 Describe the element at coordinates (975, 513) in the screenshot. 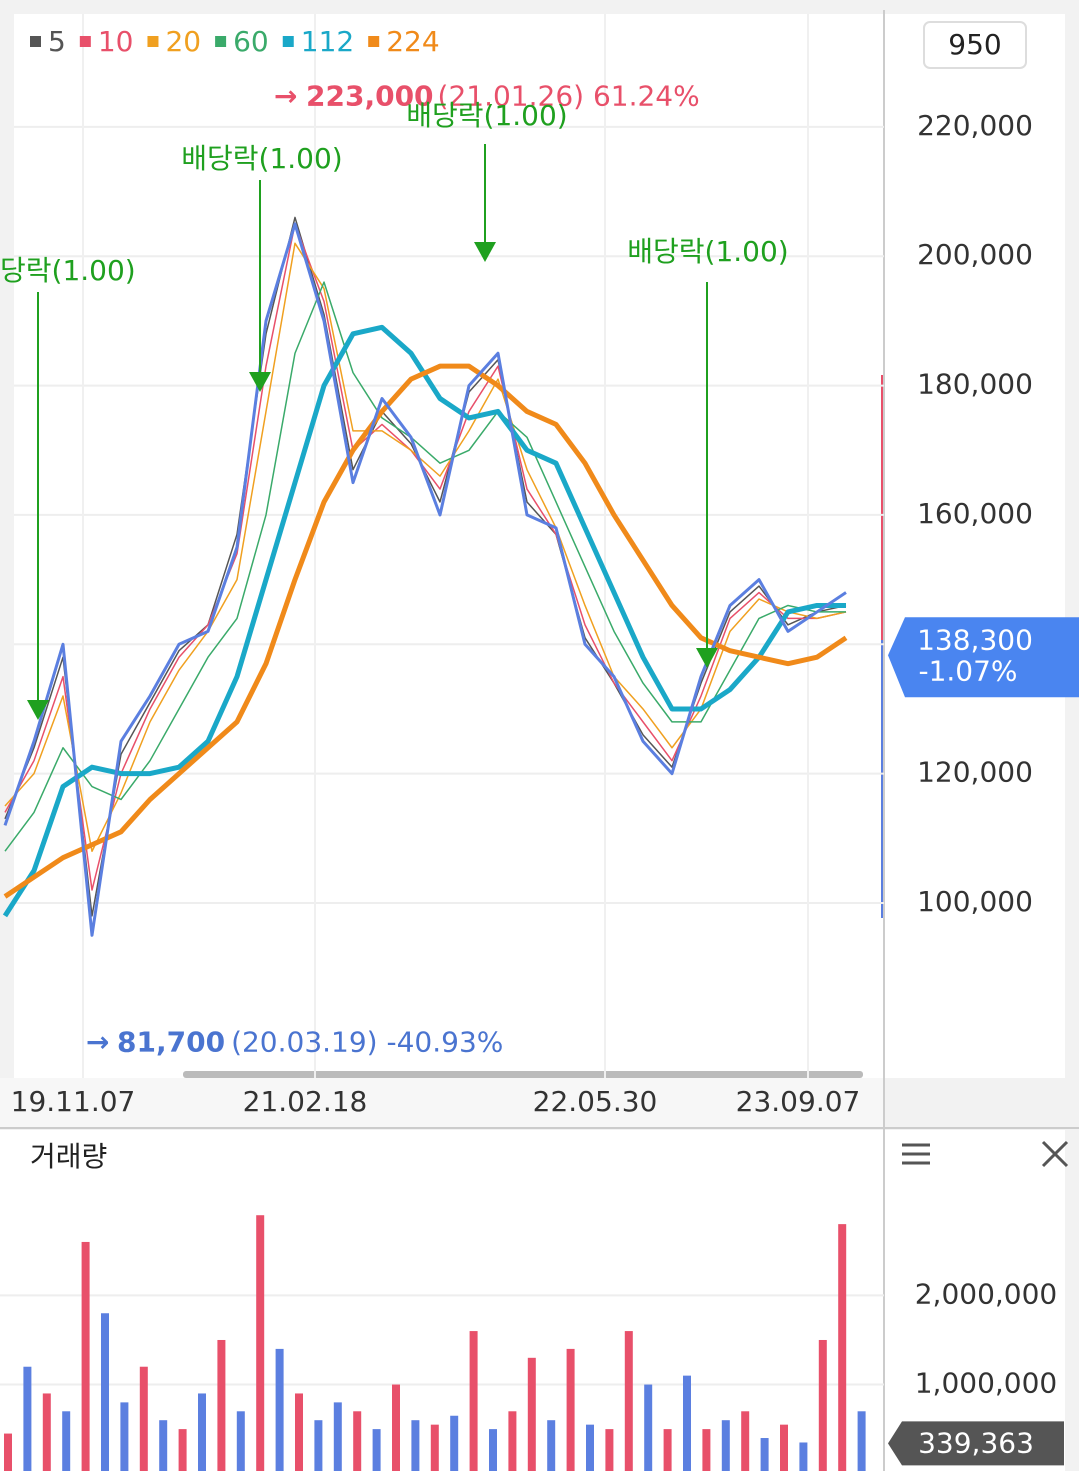

I see `y-tick-label: 160,000` at that location.